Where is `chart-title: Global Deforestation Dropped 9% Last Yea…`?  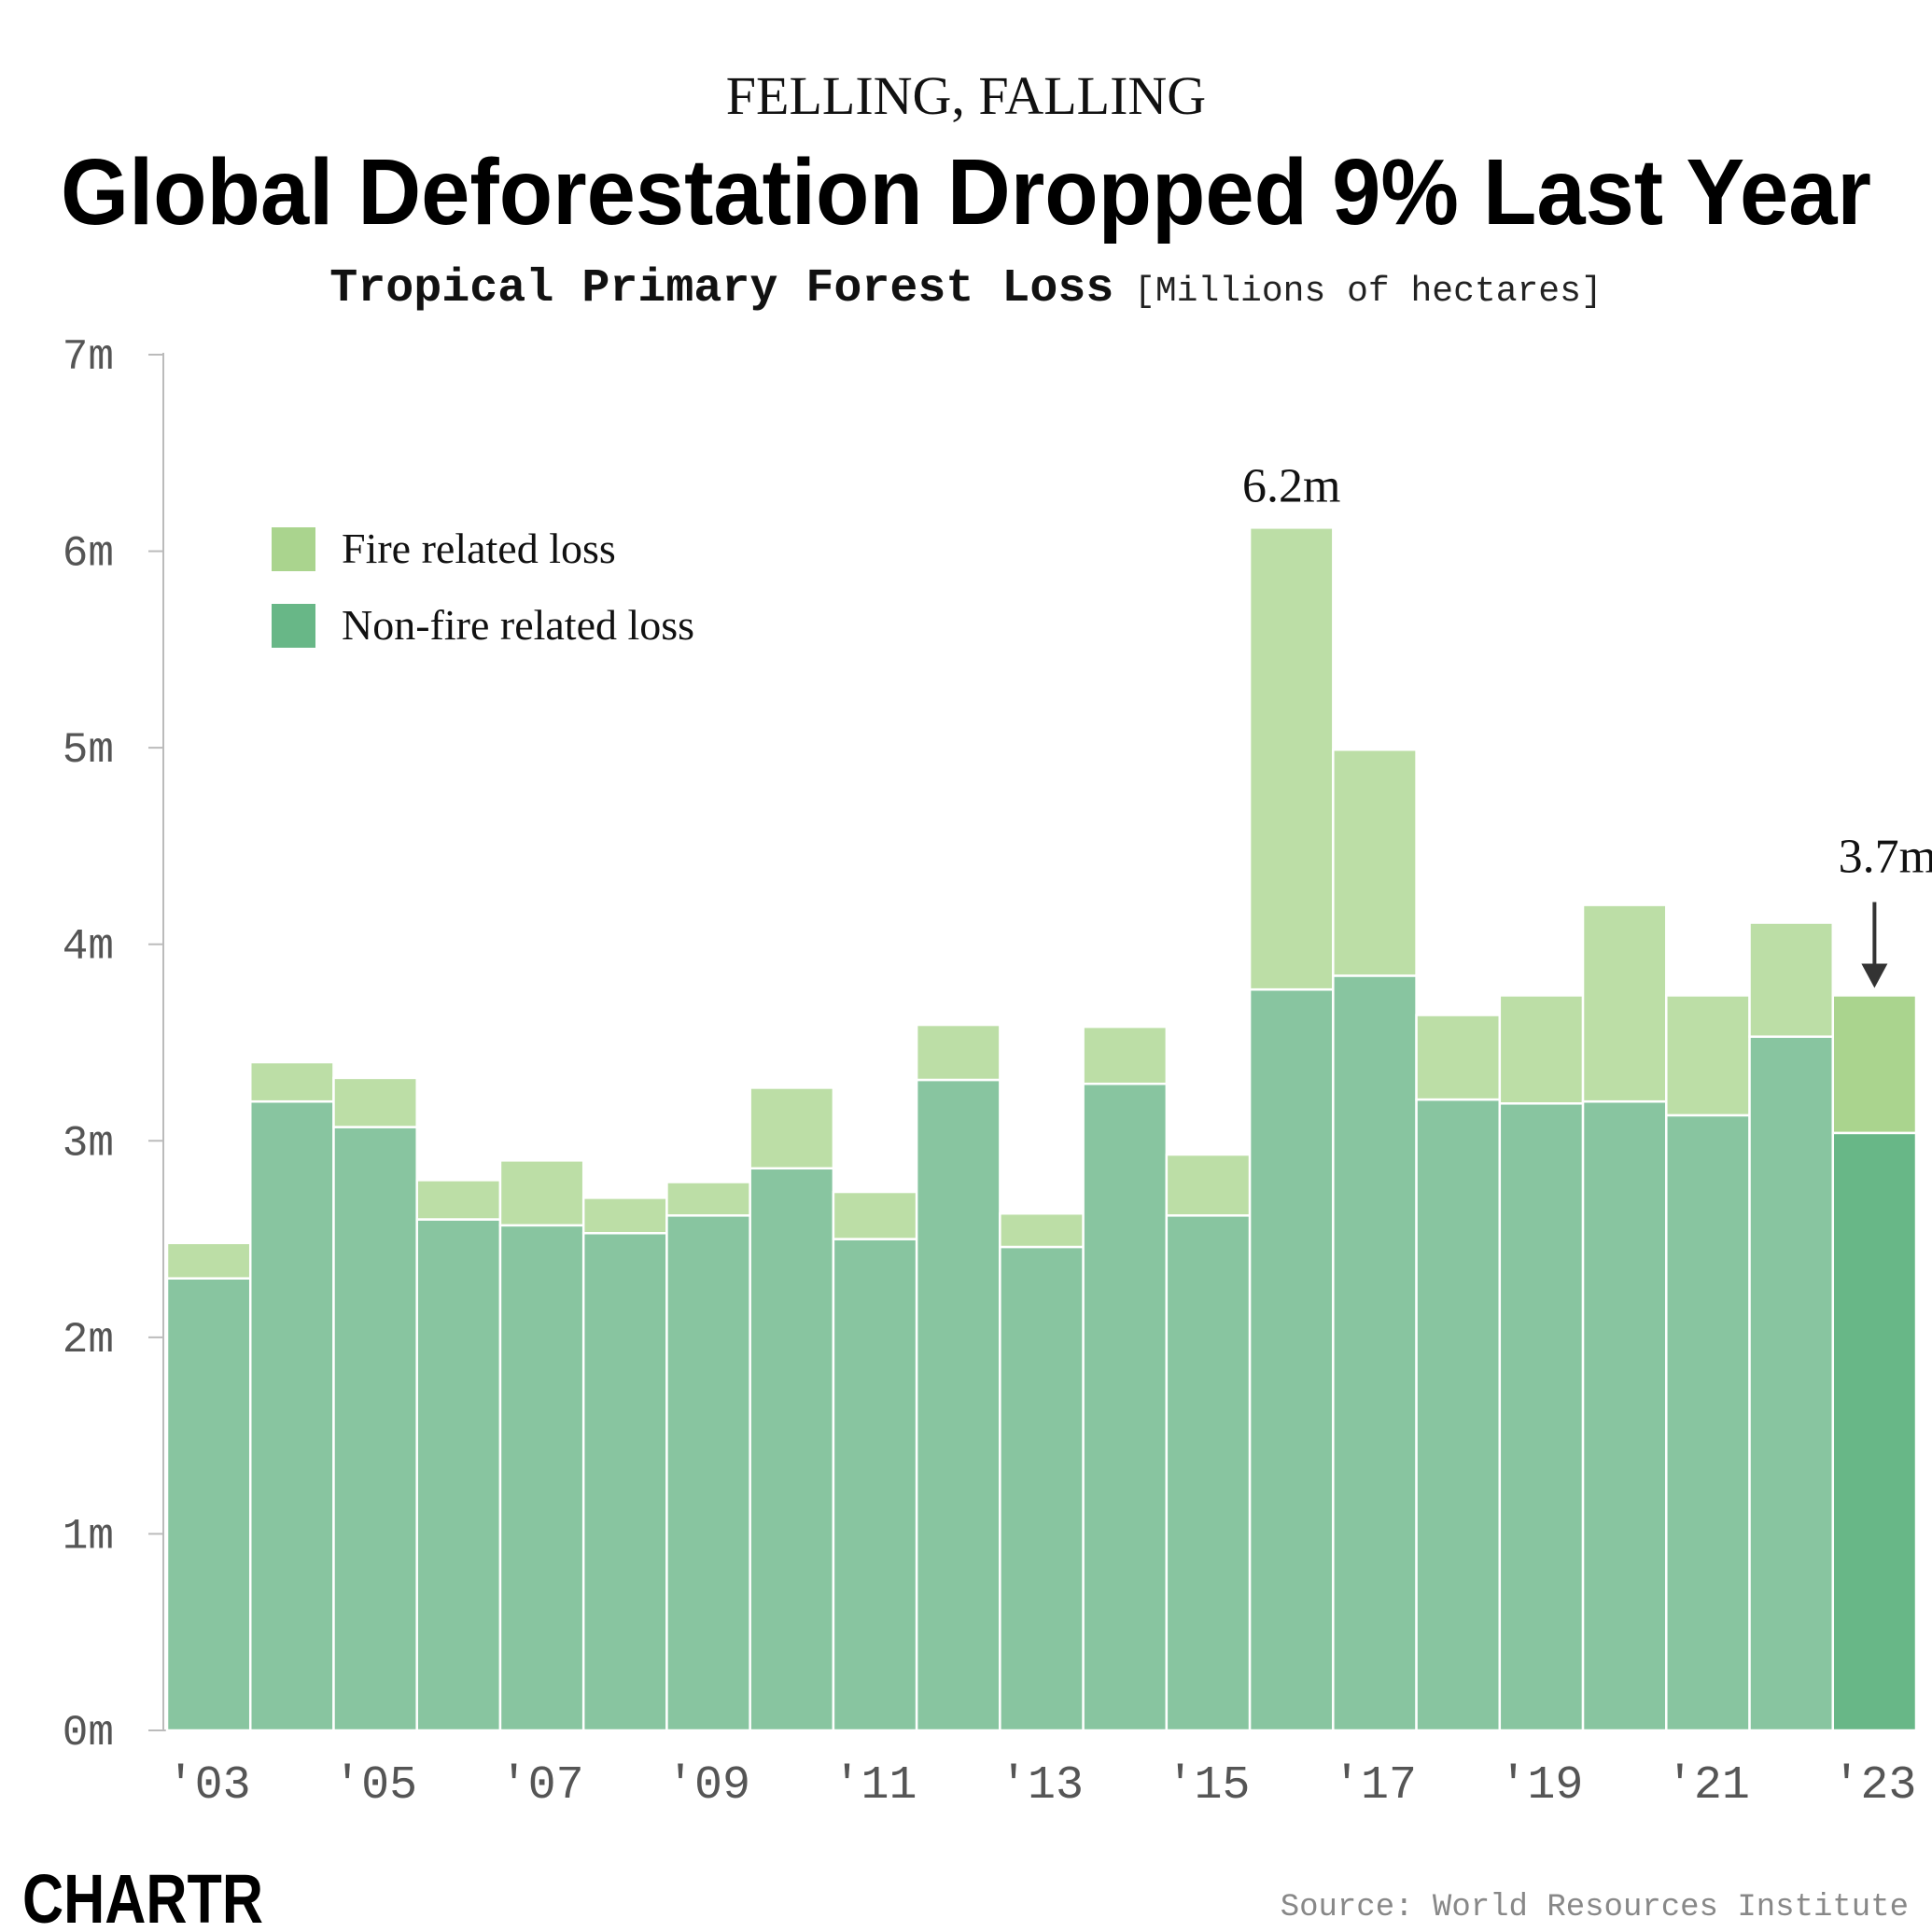 chart-title: Global Deforestation Dropped 9% Last Yea… is located at coordinates (966, 192).